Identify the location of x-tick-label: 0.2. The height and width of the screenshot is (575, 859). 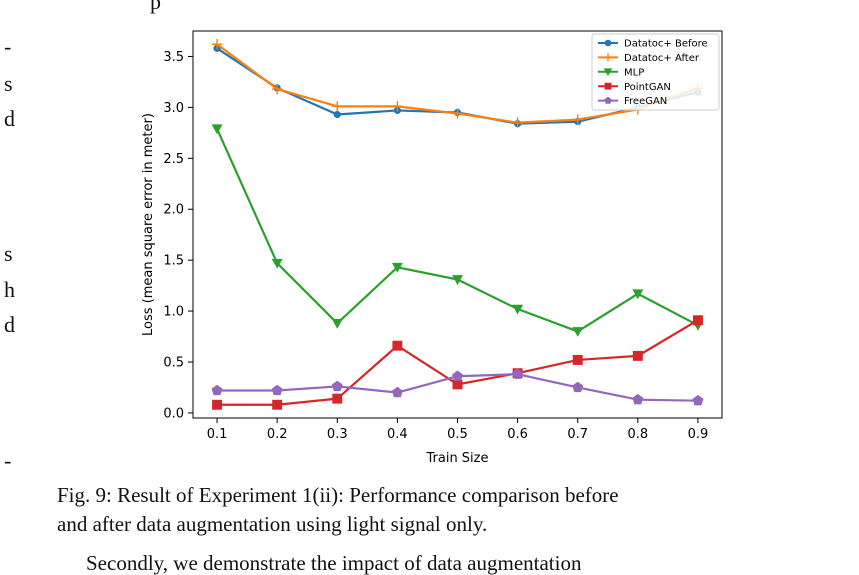
(277, 434).